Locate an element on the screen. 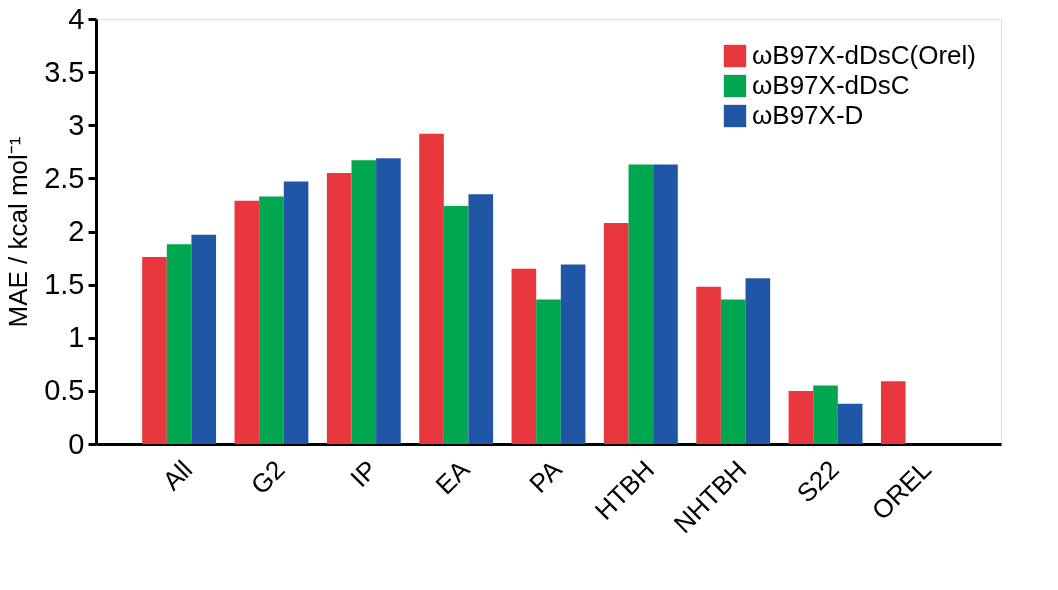  x-tick-label: PA is located at coordinates (546, 476).